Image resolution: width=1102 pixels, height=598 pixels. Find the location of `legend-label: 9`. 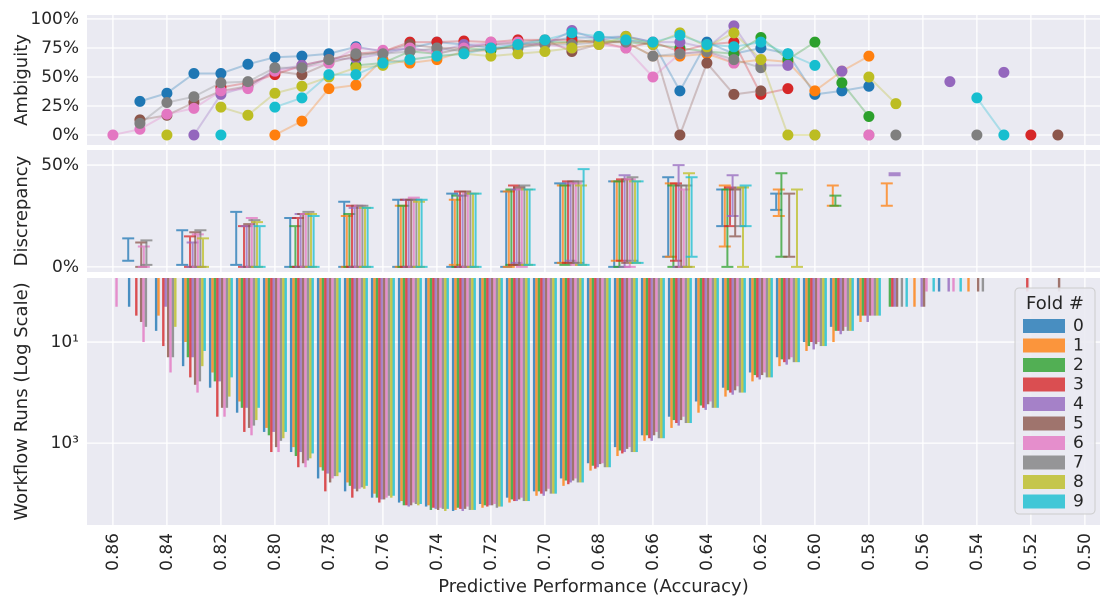

legend-label: 9 is located at coordinates (1078, 502).